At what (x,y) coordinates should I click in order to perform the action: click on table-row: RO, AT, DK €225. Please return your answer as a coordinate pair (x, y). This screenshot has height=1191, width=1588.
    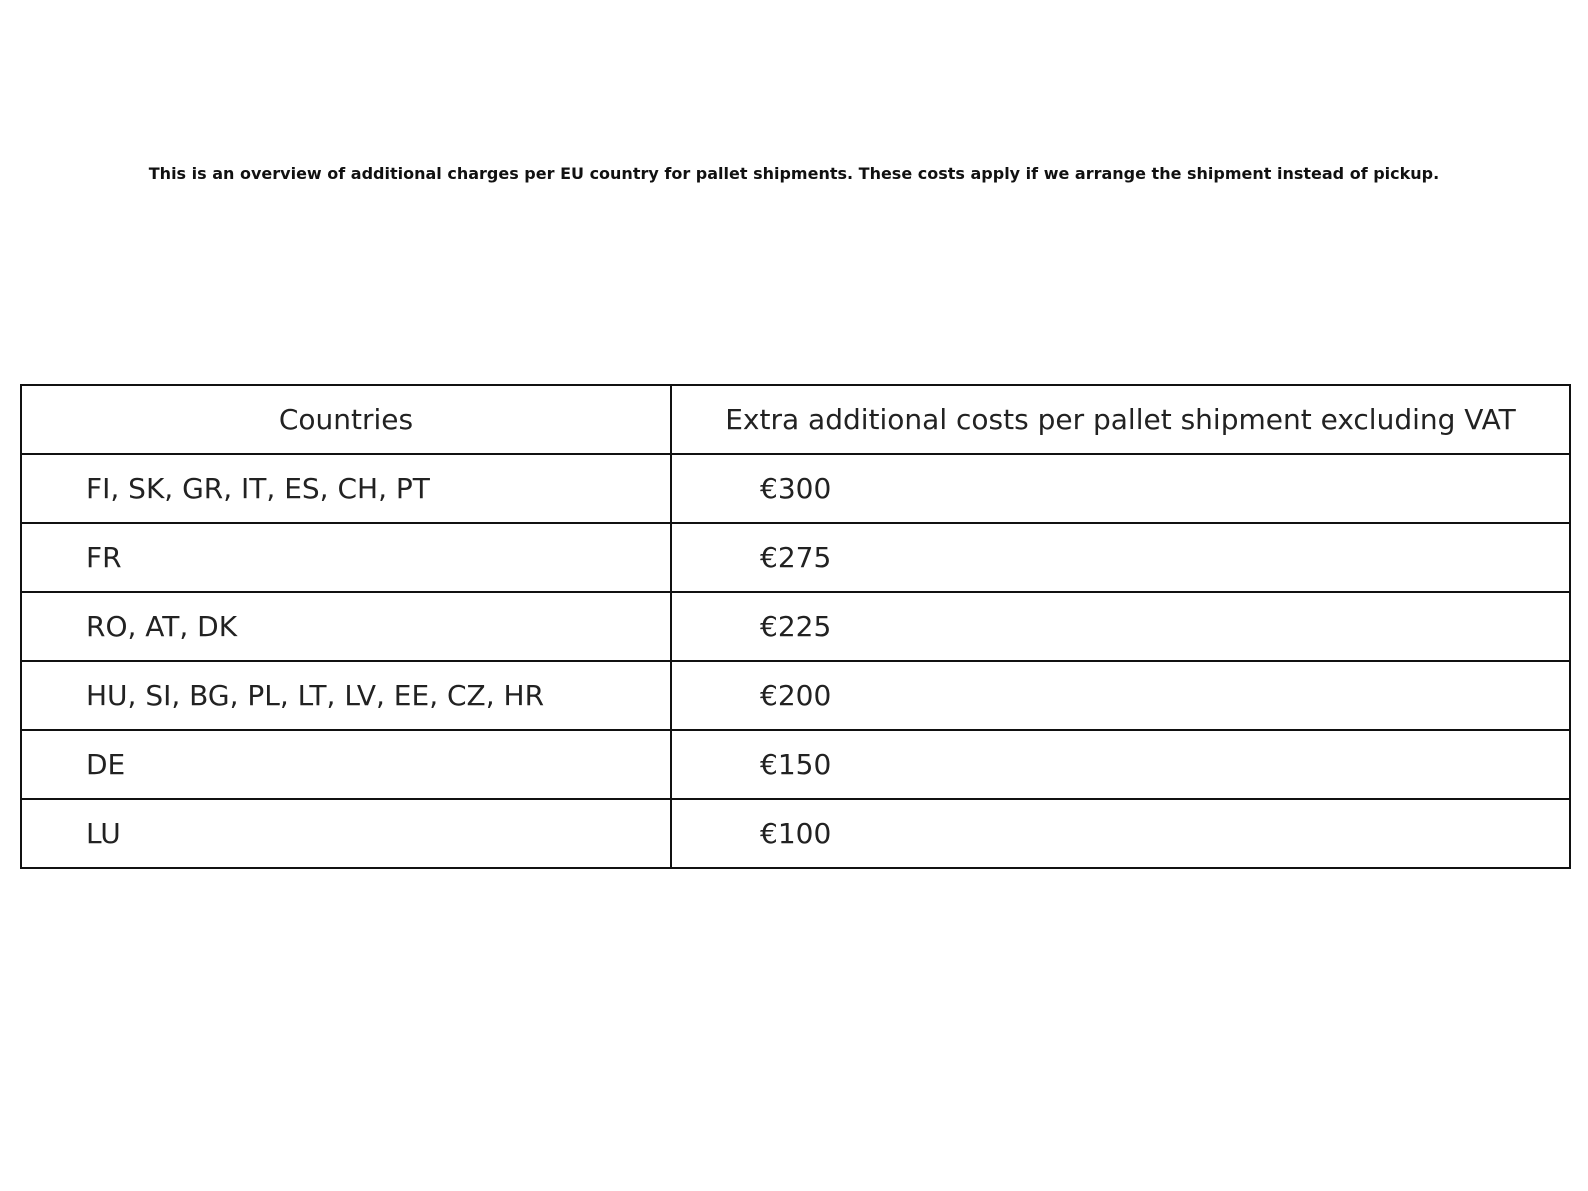
    Looking at the image, I should click on (795, 626).